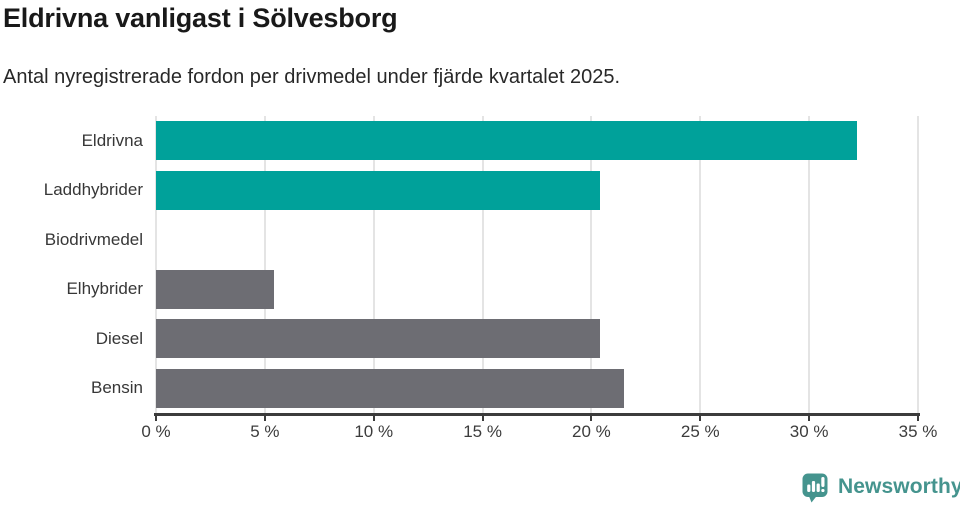 The image size is (960, 505). What do you see at coordinates (390, 388) in the screenshot?
I see `bar-bensin` at bounding box center [390, 388].